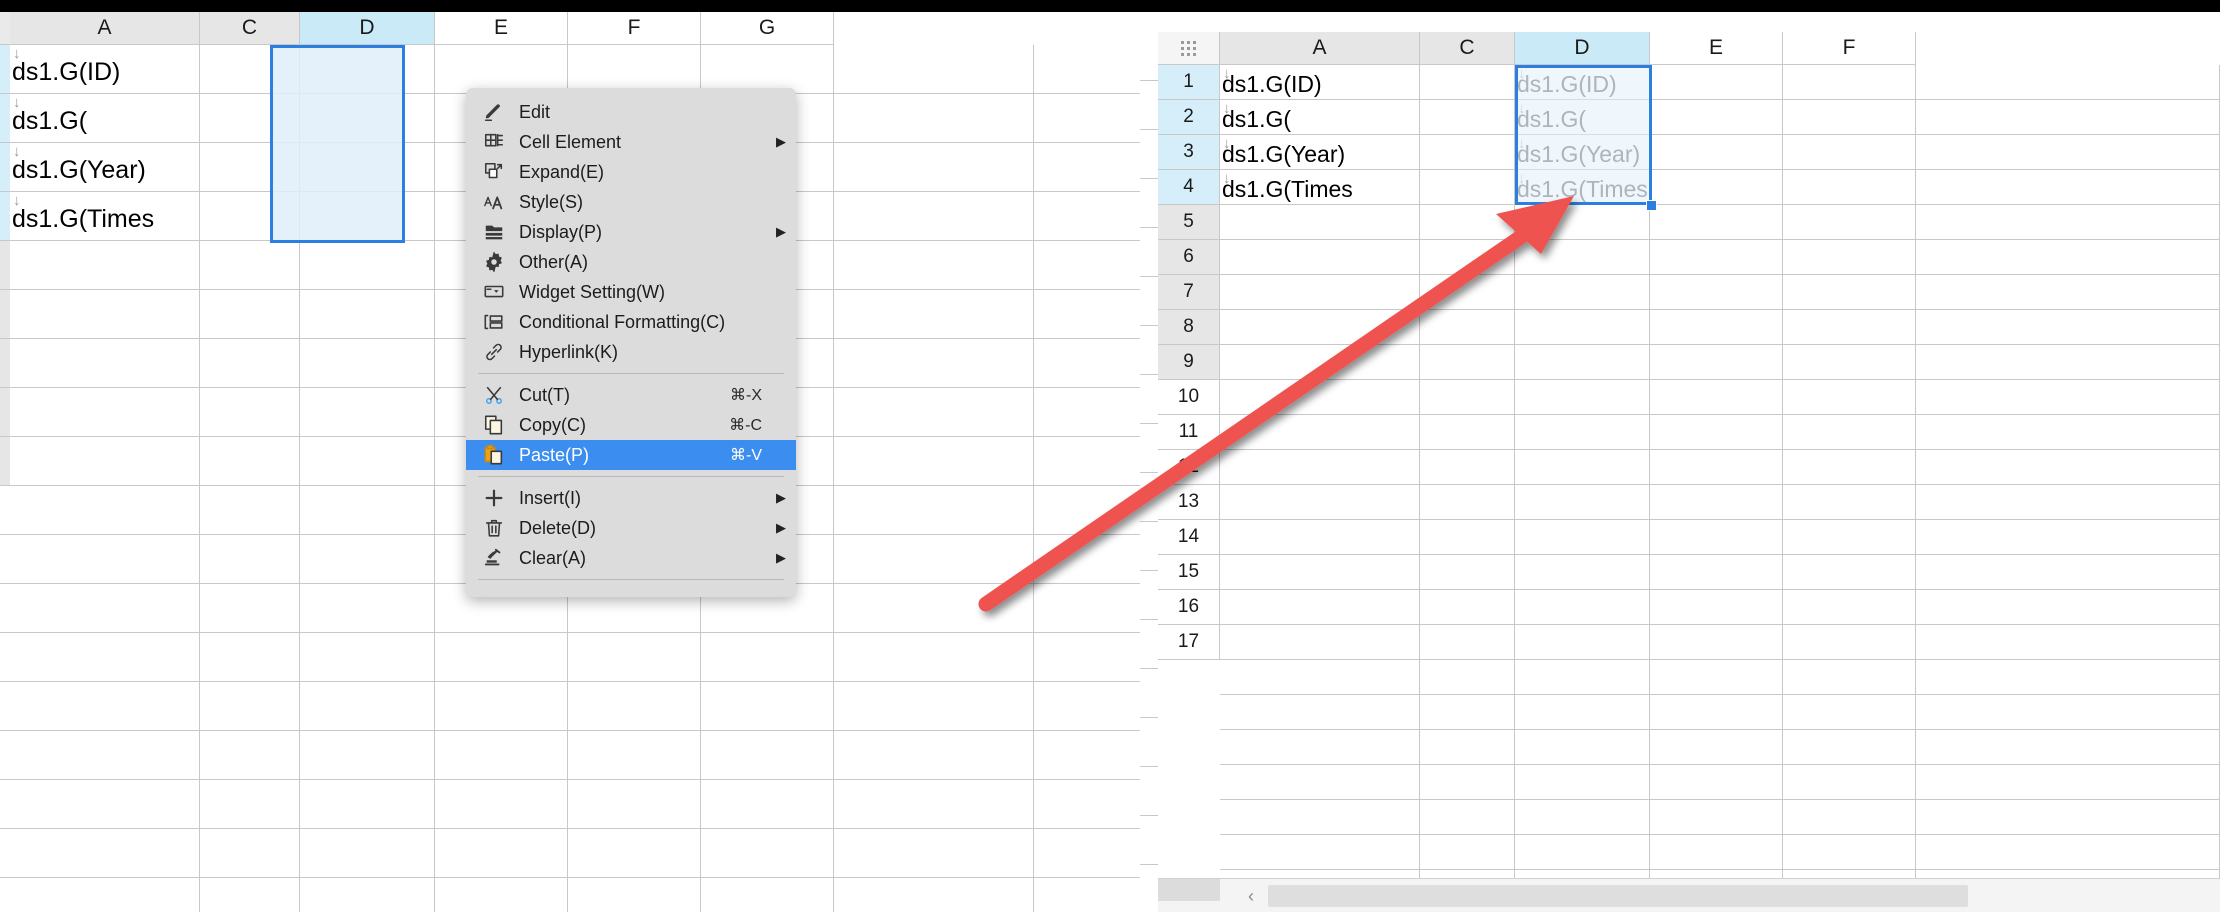 This screenshot has height=912, width=2220. I want to click on menu-item-insert-i: Insert(I) ▶, so click(631, 498).